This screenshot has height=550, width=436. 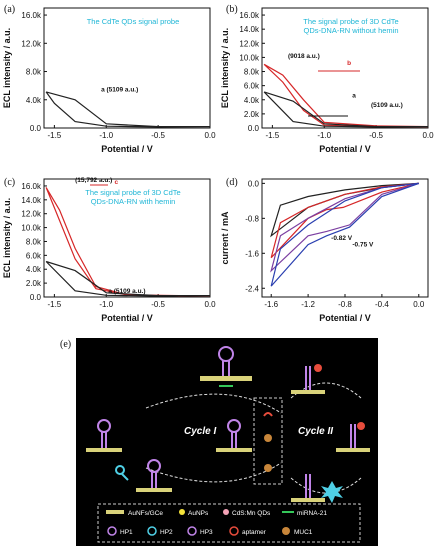 I want to click on legend-swatch-aptamer, so click(x=234, y=531).